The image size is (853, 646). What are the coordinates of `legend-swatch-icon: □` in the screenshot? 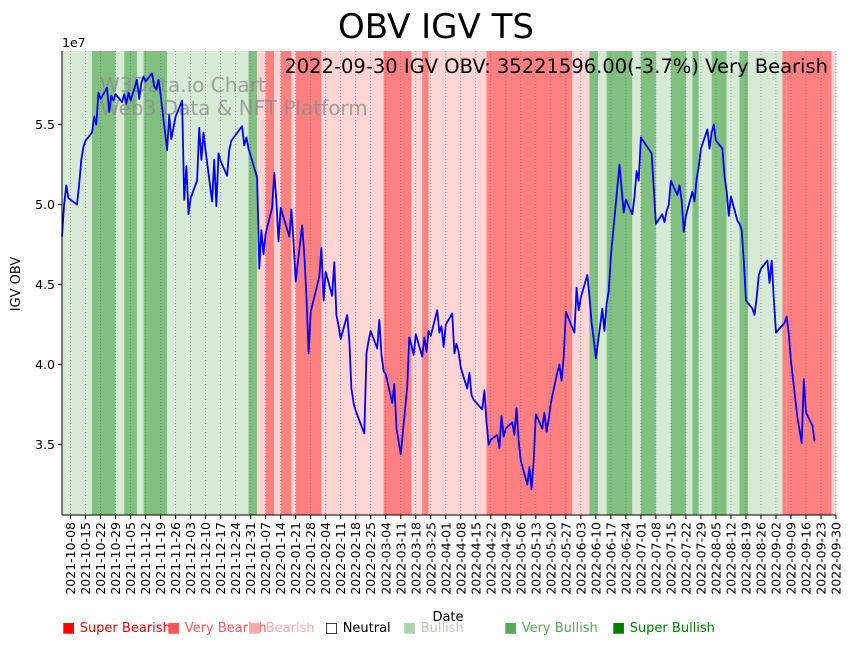 It's located at (334, 628).